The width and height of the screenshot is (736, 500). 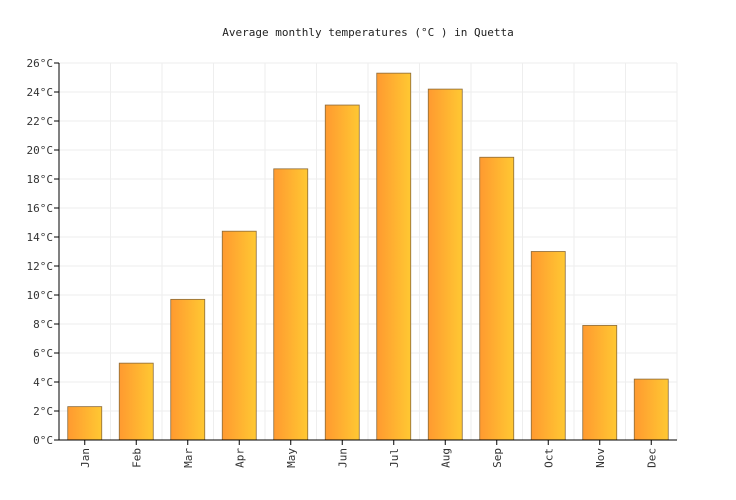 I want to click on y-tick-label: 22°C, so click(x=40, y=121).